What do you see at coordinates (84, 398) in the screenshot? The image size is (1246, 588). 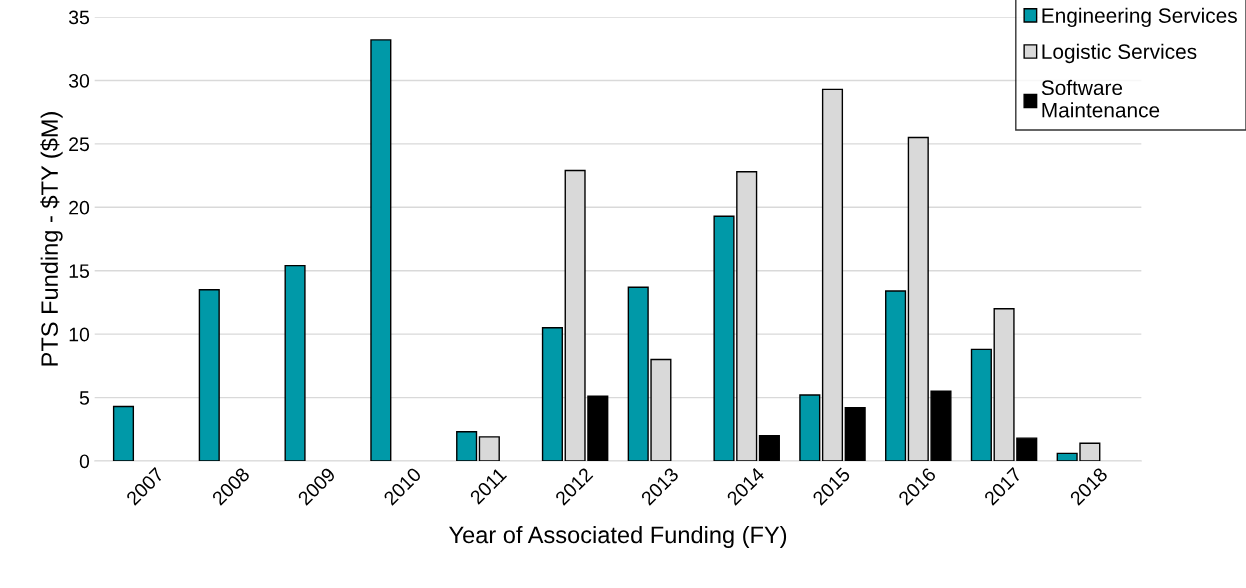 I see `y-tick-label: 5` at bounding box center [84, 398].